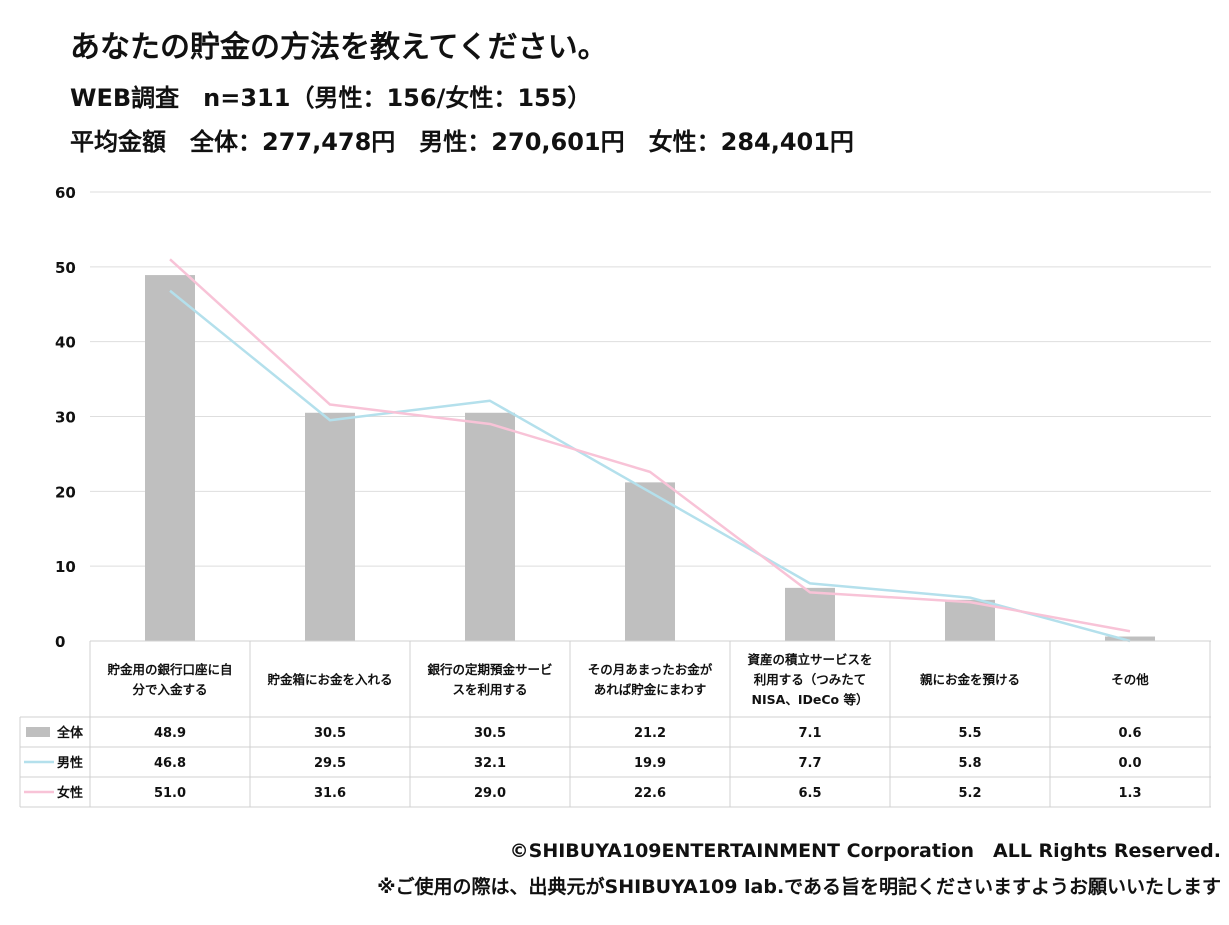 Image resolution: width=1229 pixels, height=925 pixels. What do you see at coordinates (331, 98) in the screenshot?
I see `survey-info: WEB調査 n=311（男性：156/女性：155）` at bounding box center [331, 98].